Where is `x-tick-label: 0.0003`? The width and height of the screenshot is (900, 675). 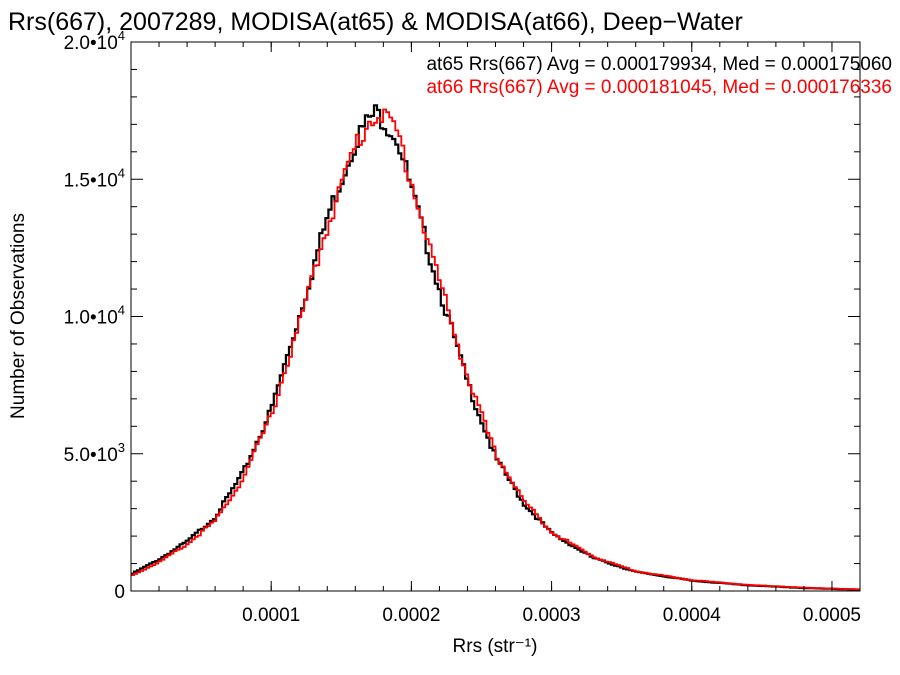
x-tick-label: 0.0003 is located at coordinates (552, 615).